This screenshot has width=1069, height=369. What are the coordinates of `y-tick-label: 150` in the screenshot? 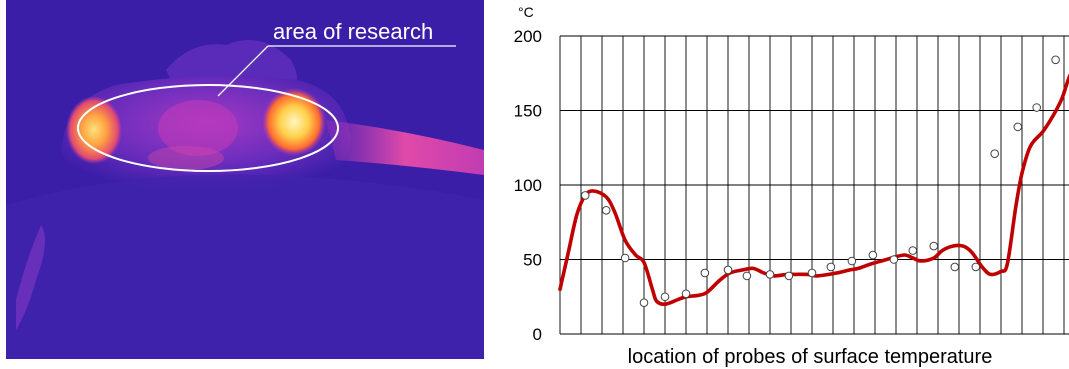 It's located at (528, 111).